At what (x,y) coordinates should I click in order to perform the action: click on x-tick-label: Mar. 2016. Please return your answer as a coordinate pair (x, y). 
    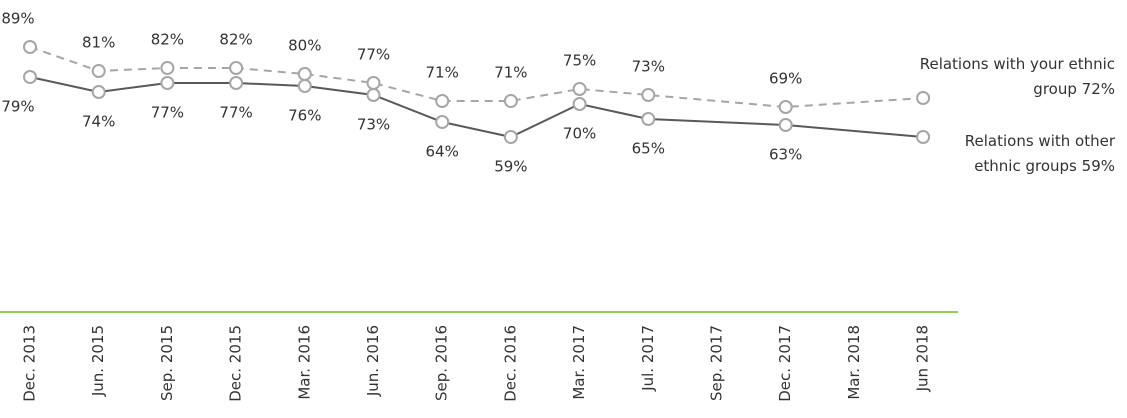
    Looking at the image, I should click on (304, 362).